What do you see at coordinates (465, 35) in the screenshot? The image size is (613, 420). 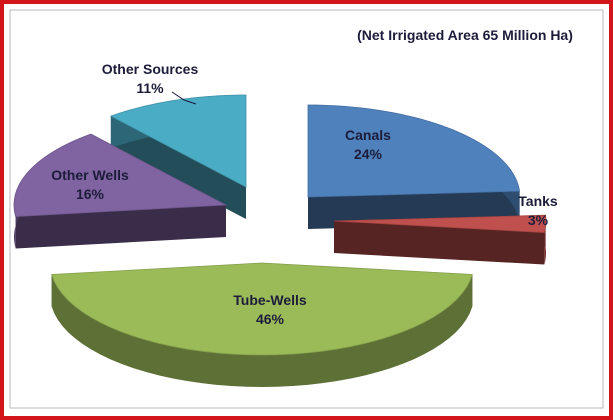 I see `chart-subtitle: (Net Irrigated Area 65 Million Ha)` at bounding box center [465, 35].